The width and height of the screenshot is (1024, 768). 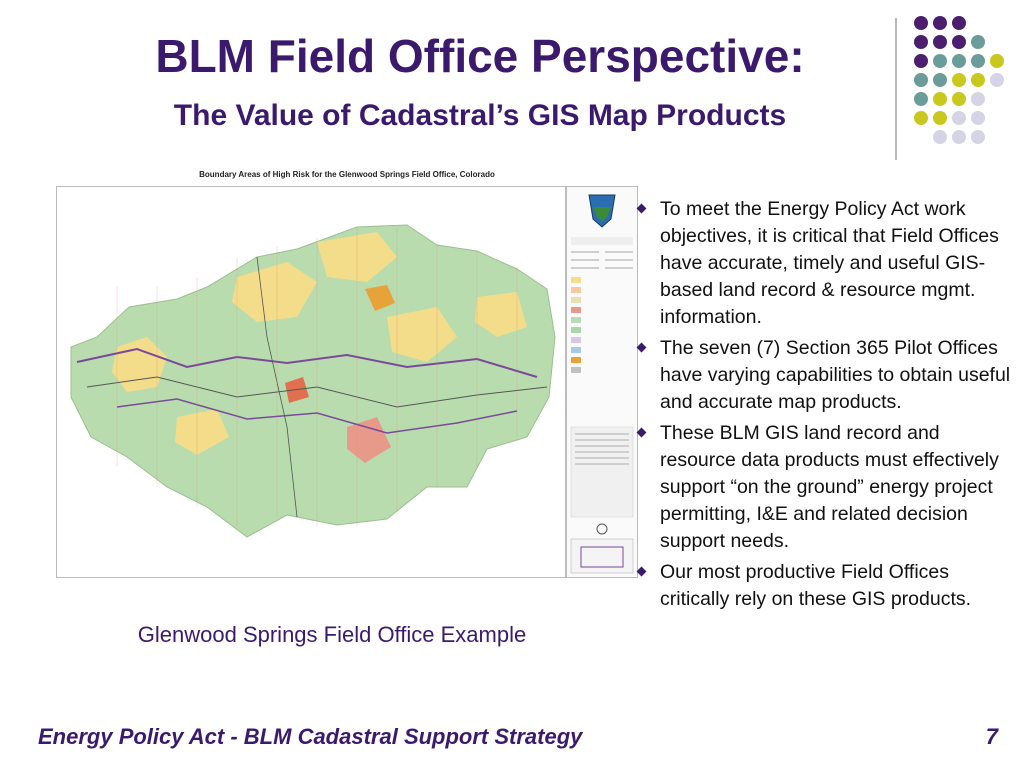 I want to click on map-legend-panel, so click(x=602, y=382).